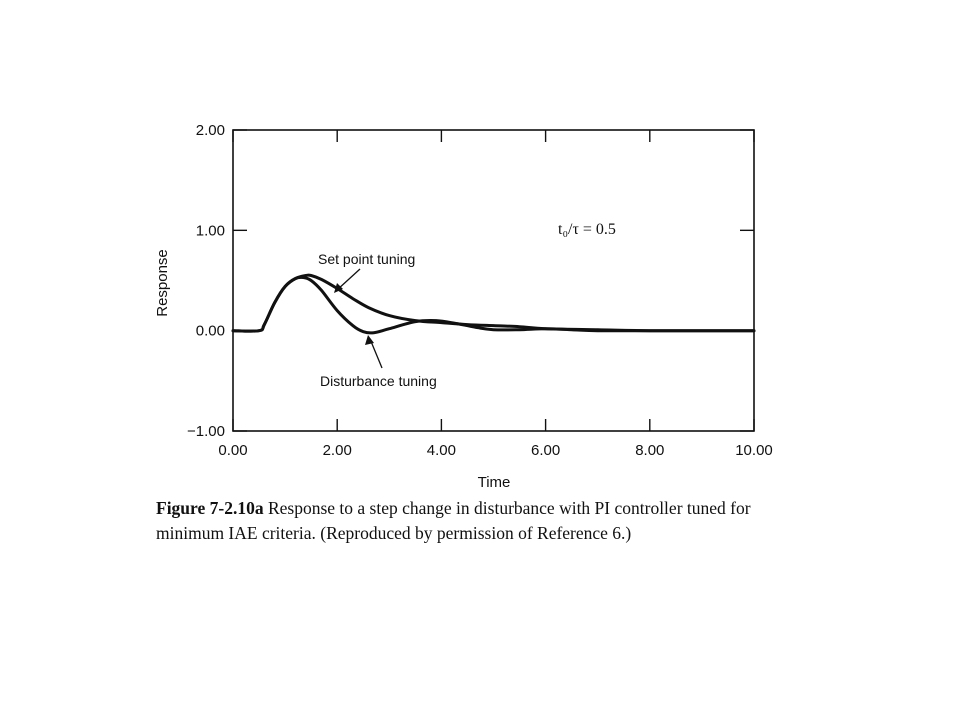  I want to click on set-point-tuning-arrowhead, so click(338, 288).